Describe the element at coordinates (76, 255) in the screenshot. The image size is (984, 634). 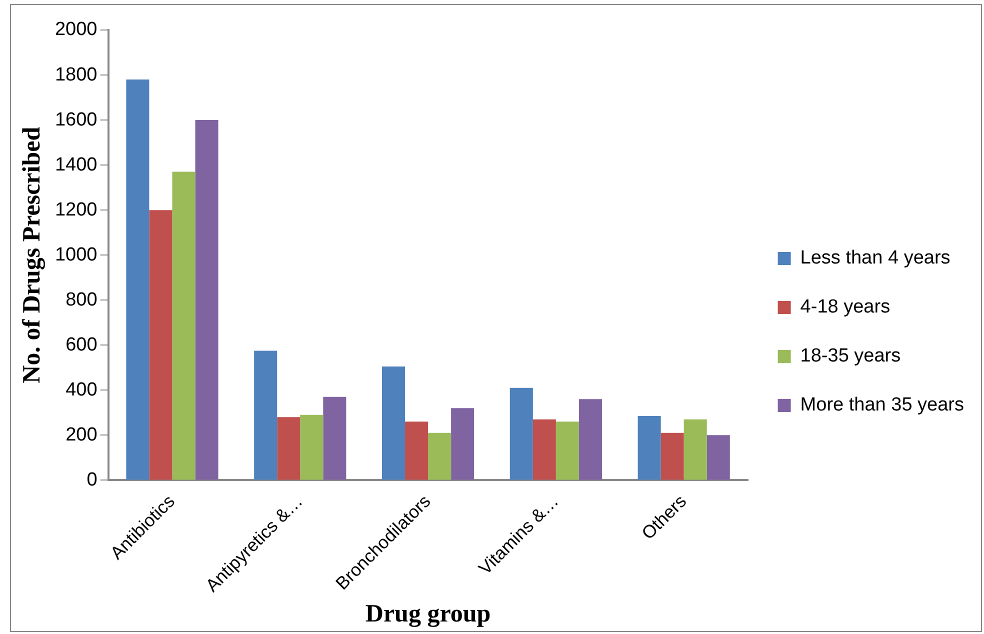
I see `y-tick-label: 1000` at that location.